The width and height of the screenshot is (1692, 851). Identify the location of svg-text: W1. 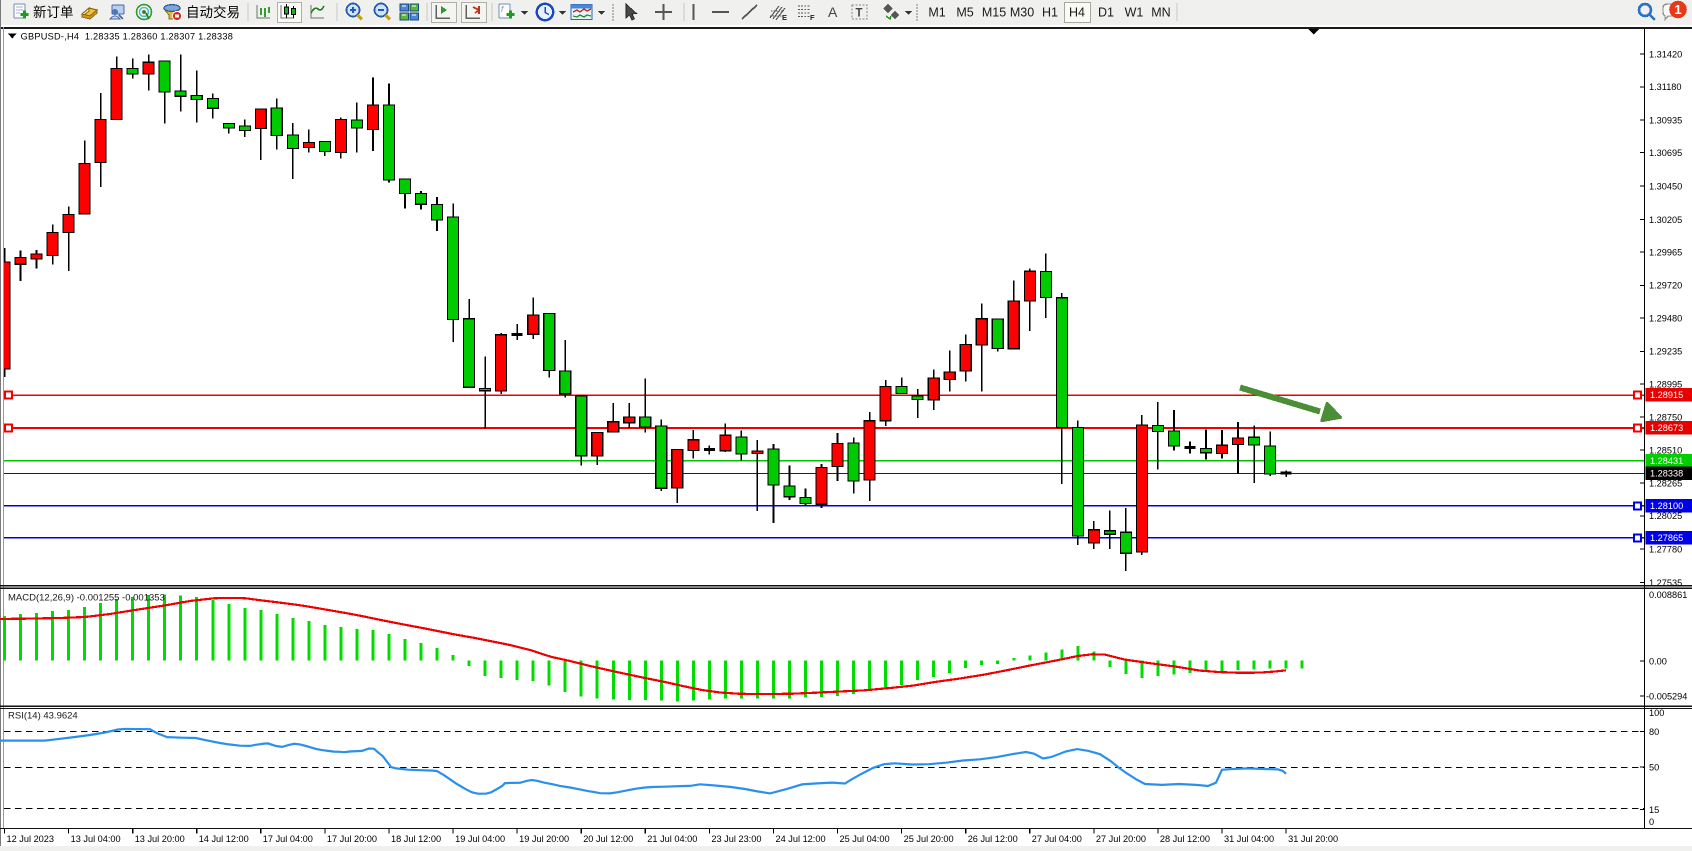
(1134, 13).